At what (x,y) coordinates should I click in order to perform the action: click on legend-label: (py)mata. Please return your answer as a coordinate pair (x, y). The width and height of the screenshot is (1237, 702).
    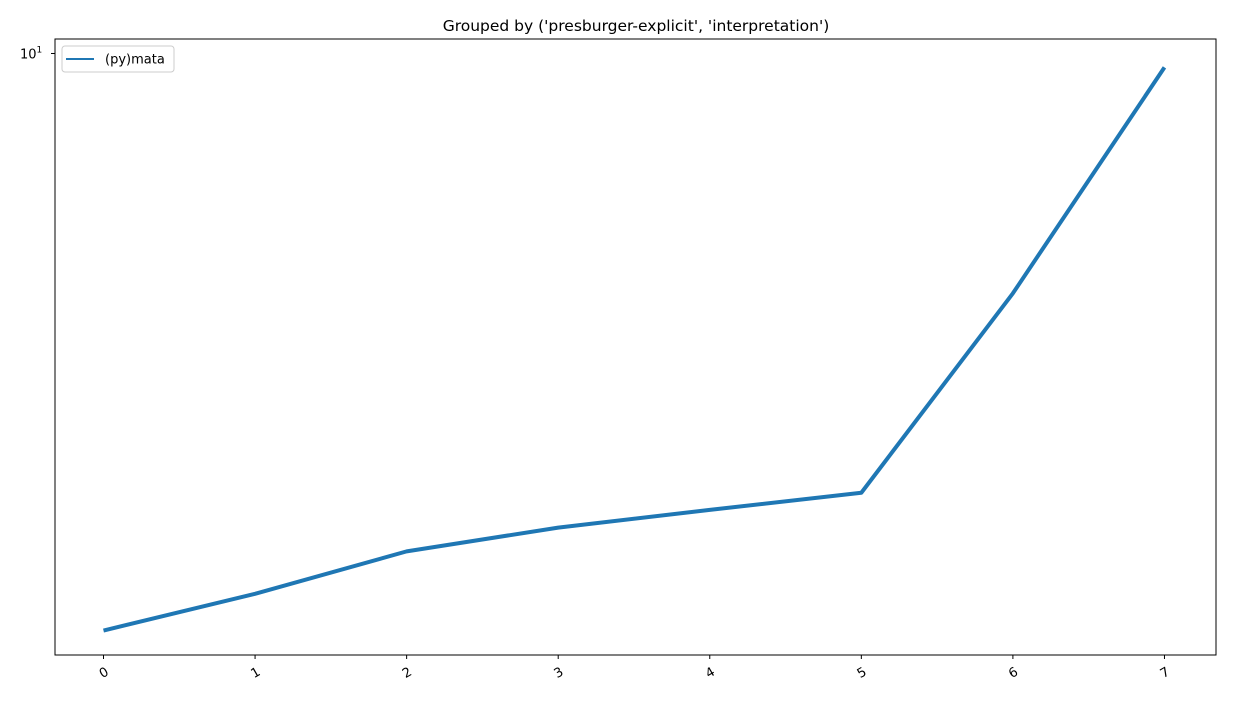
    Looking at the image, I should click on (135, 60).